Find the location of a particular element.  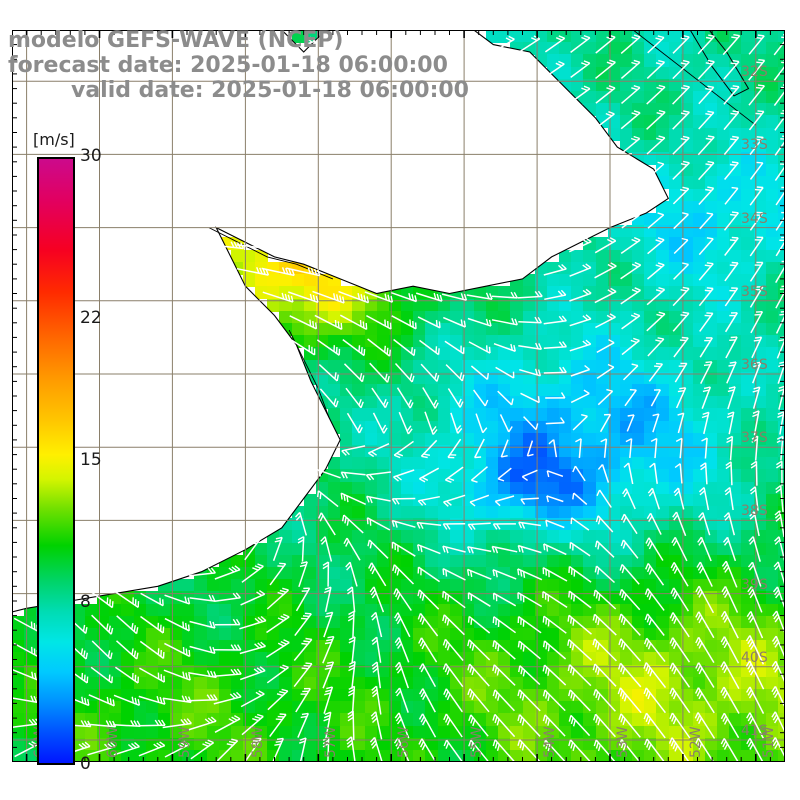

title-model: modelo GEFS-WAVE (NCEP) is located at coordinates (176, 40).